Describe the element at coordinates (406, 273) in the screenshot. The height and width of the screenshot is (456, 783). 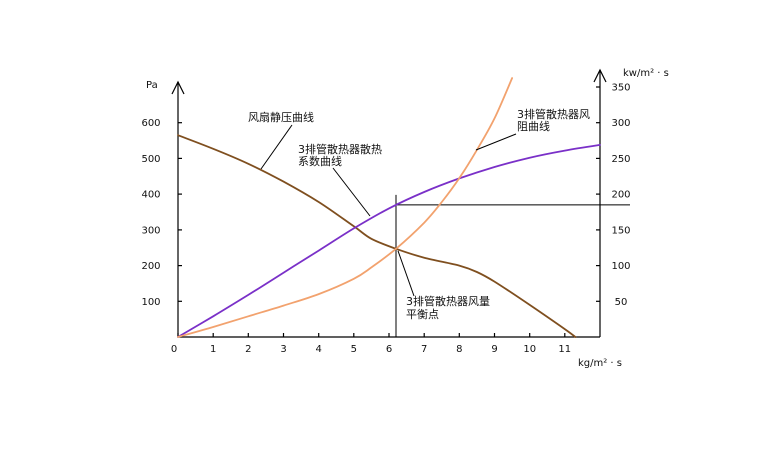
I see `balance-point-leader` at that location.